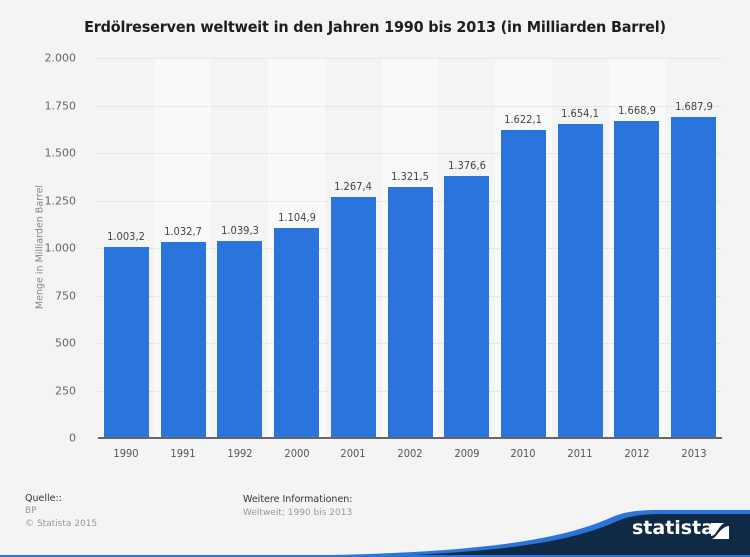 The width and height of the screenshot is (750, 557). I want to click on y-tick-label: 1.750, so click(60, 105).